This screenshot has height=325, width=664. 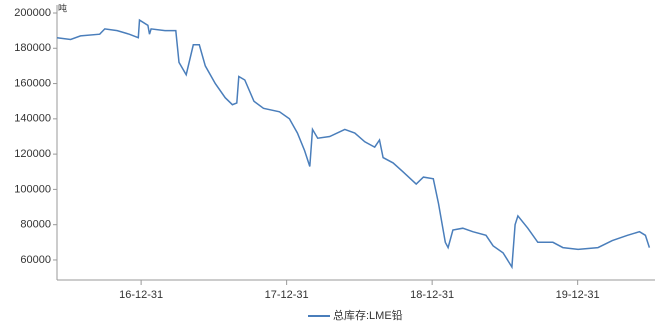 What do you see at coordinates (432, 295) in the screenshot?
I see `x-tick-label: 18-12-31` at bounding box center [432, 295].